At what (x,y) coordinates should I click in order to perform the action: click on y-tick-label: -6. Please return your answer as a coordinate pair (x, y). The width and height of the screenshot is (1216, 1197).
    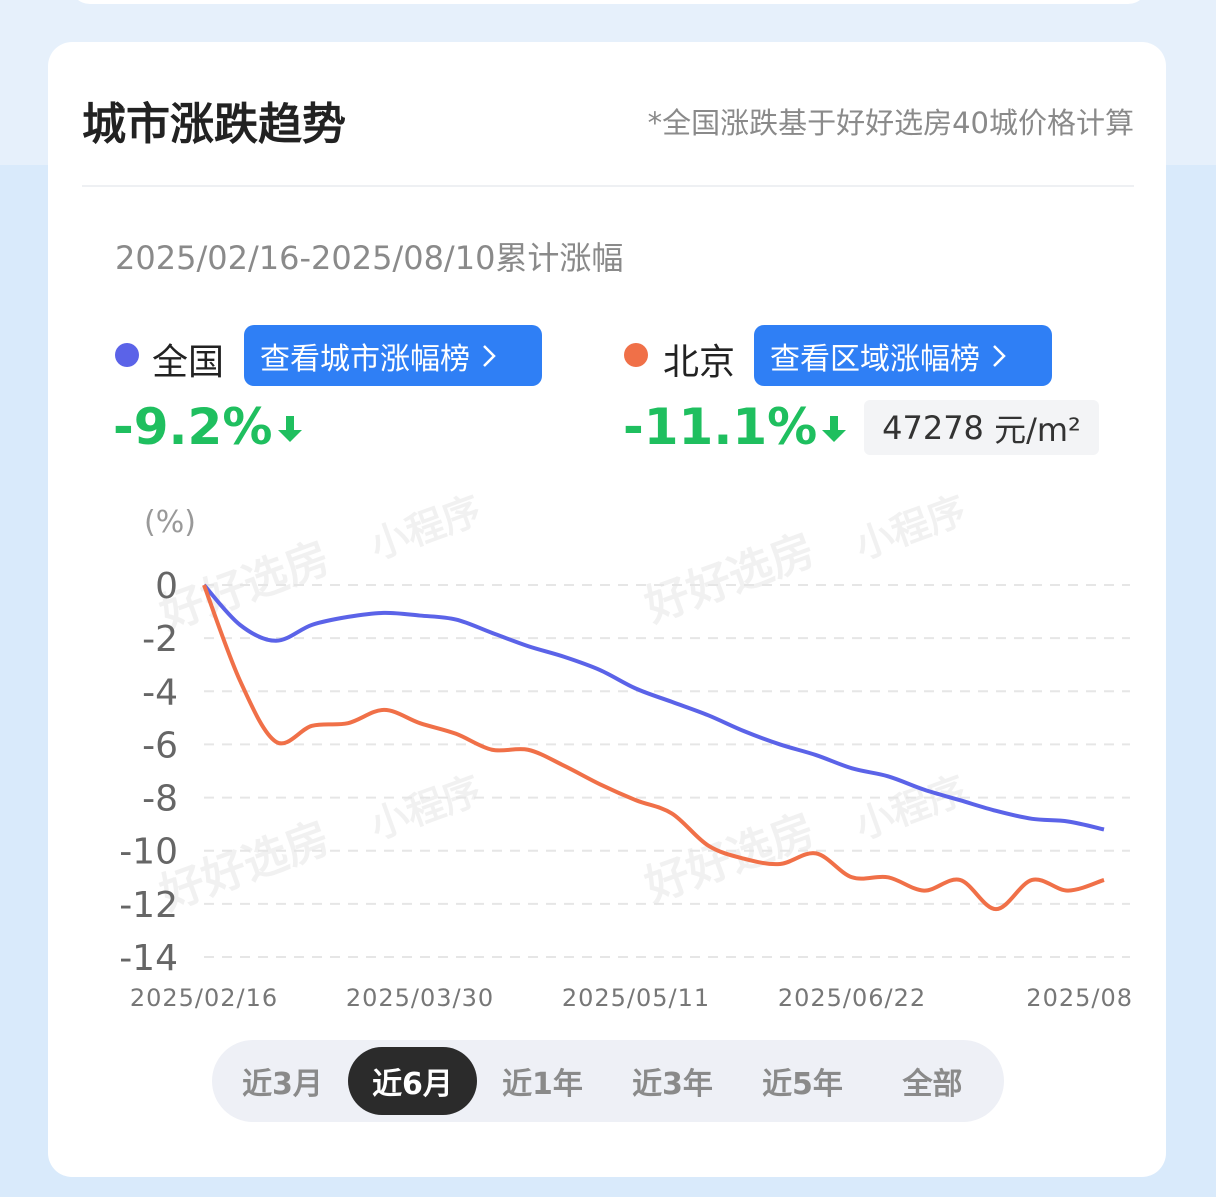
    Looking at the image, I should click on (160, 745).